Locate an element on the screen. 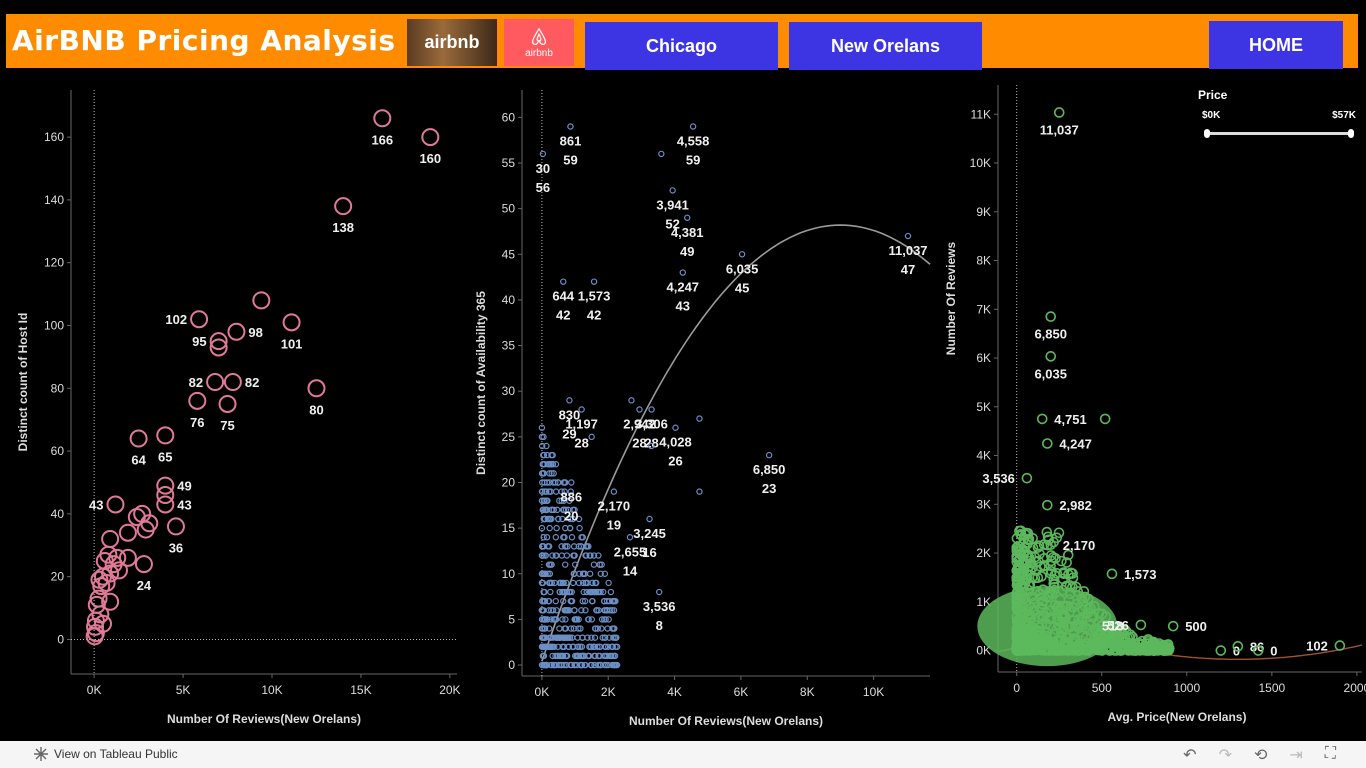  fullscreen-icon: ⛶ is located at coordinates (1330, 755).